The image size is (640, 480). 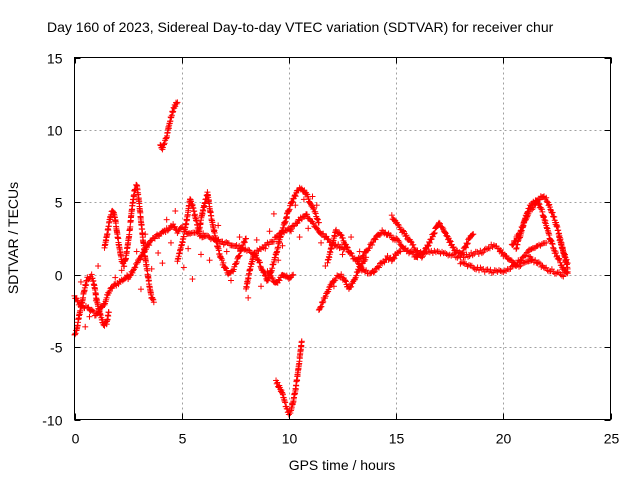 What do you see at coordinates (56, 348) in the screenshot?
I see `y-tick-label: -5` at bounding box center [56, 348].